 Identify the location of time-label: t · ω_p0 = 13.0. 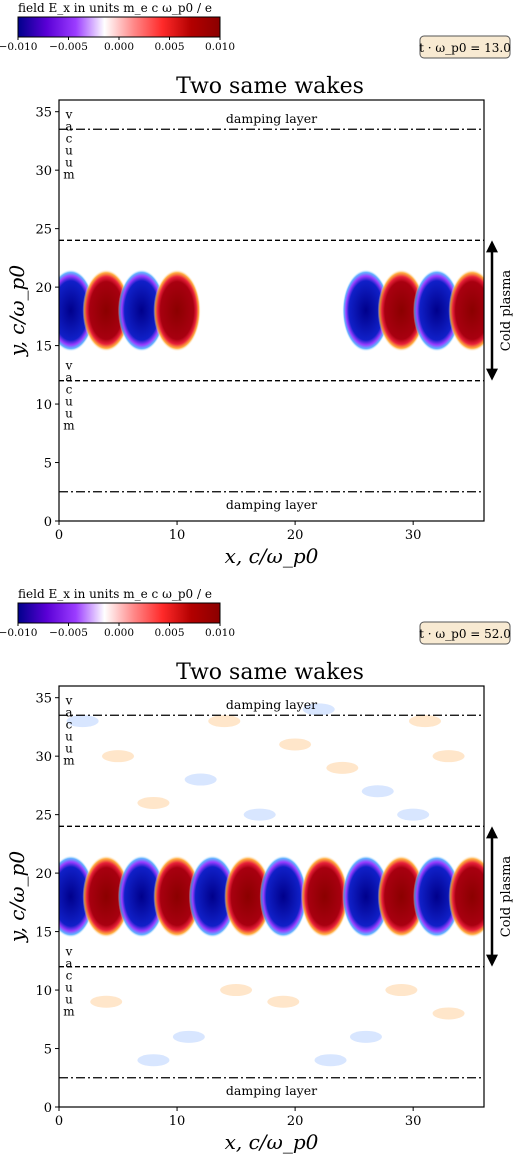
(465, 48).